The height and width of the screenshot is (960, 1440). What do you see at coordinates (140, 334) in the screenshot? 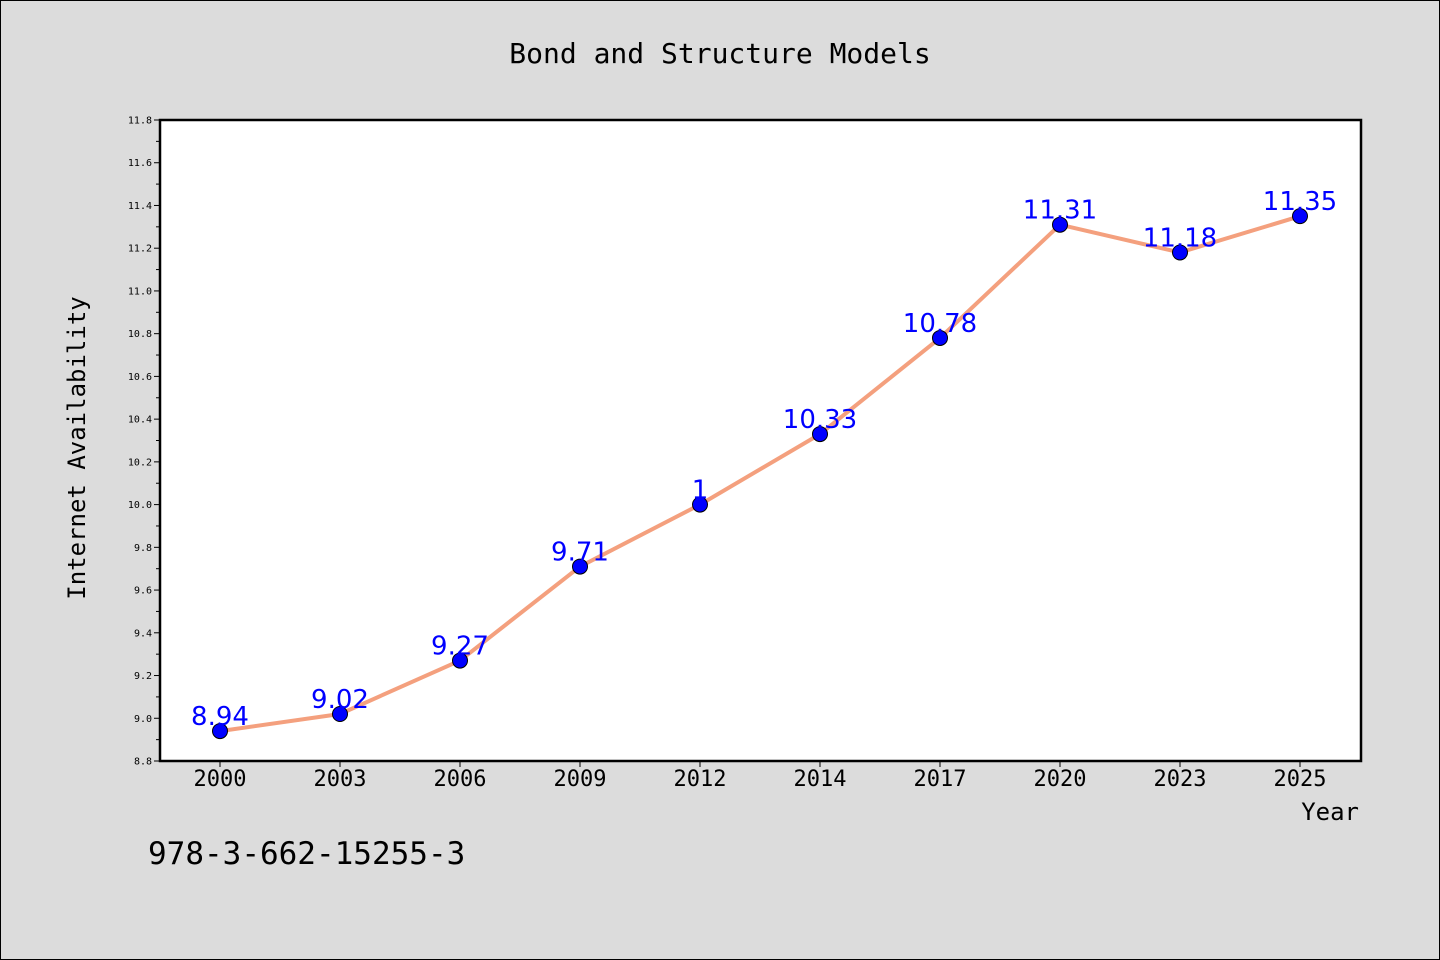
I see `y-tick-label: 10.8` at bounding box center [140, 334].